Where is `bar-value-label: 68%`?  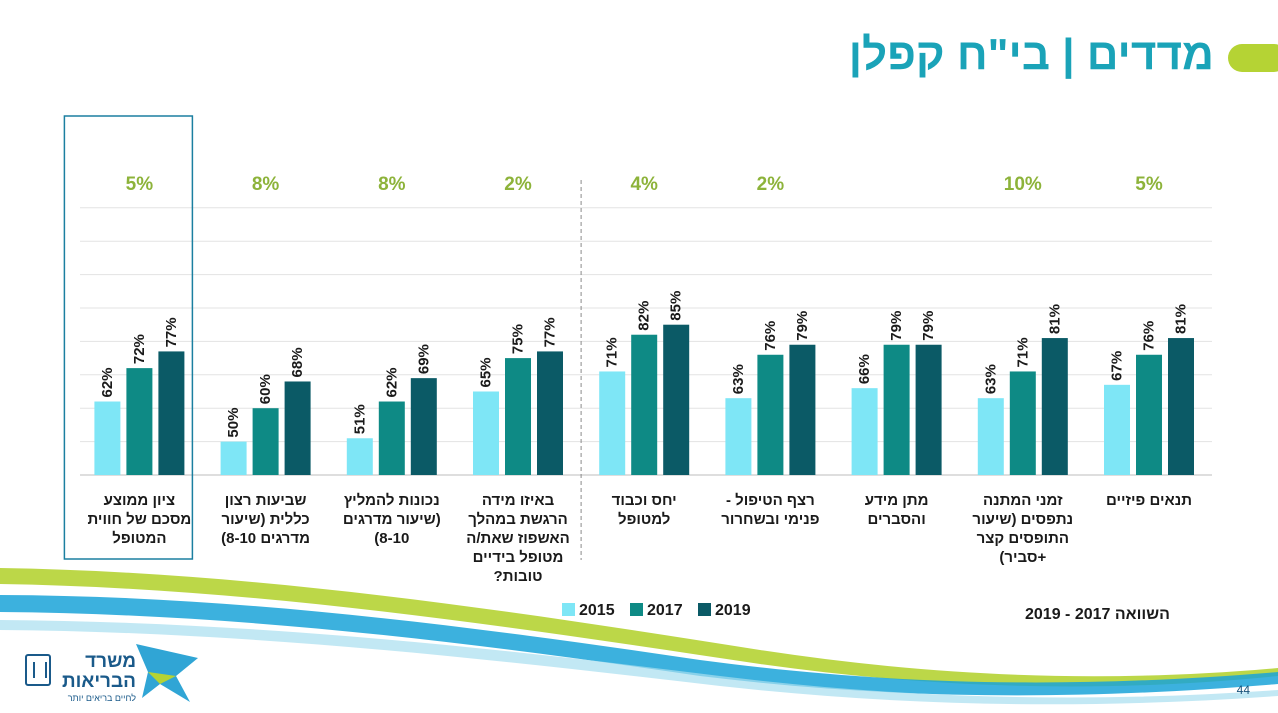 bar-value-label: 68% is located at coordinates (297, 362).